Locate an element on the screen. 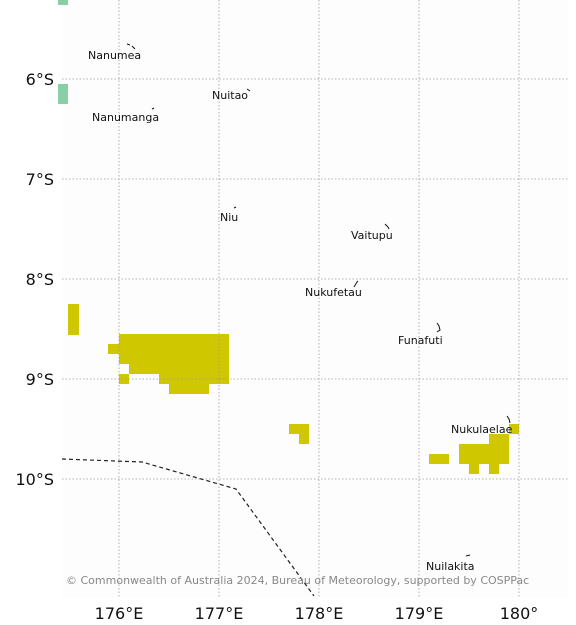 Image resolution: width=576 pixels, height=625 pixels. lat-label: 6°S is located at coordinates (40, 79).